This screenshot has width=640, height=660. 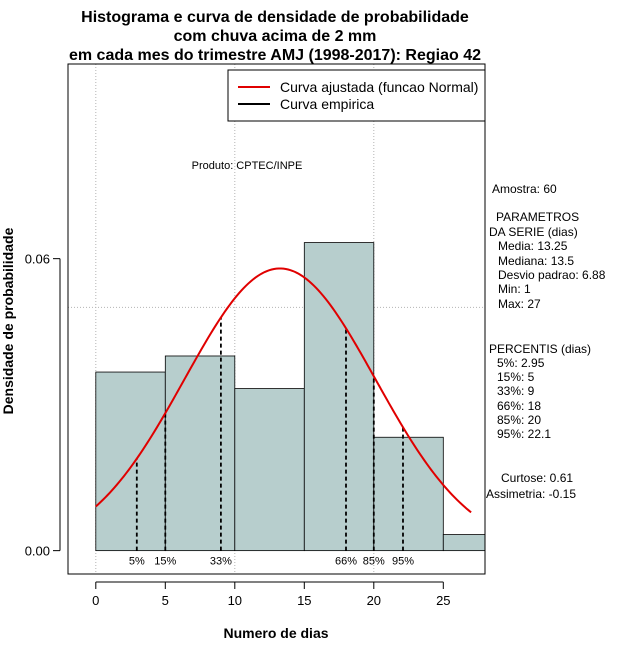 I want to click on skewness: Assimetria: -0.15, so click(x=531, y=494).